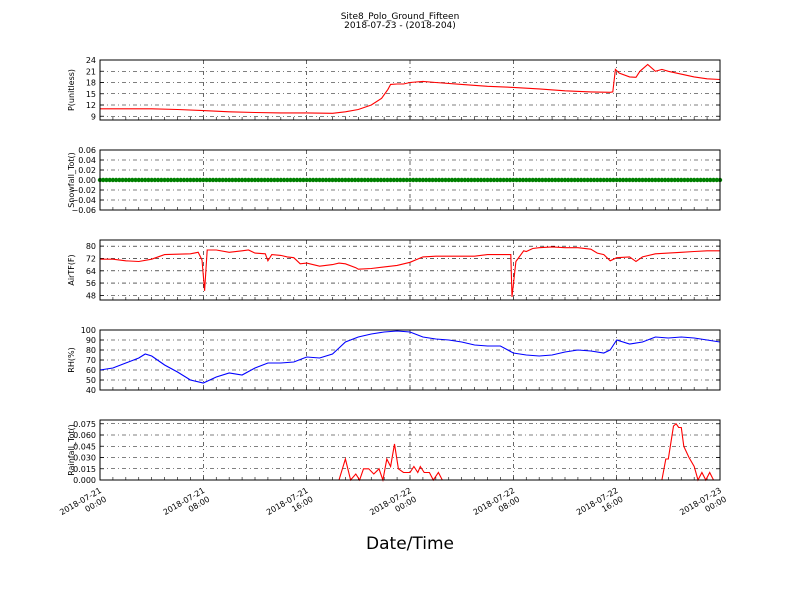  What do you see at coordinates (84, 469) in the screenshot?
I see `y-tick-label: 0.015` at bounding box center [84, 469].